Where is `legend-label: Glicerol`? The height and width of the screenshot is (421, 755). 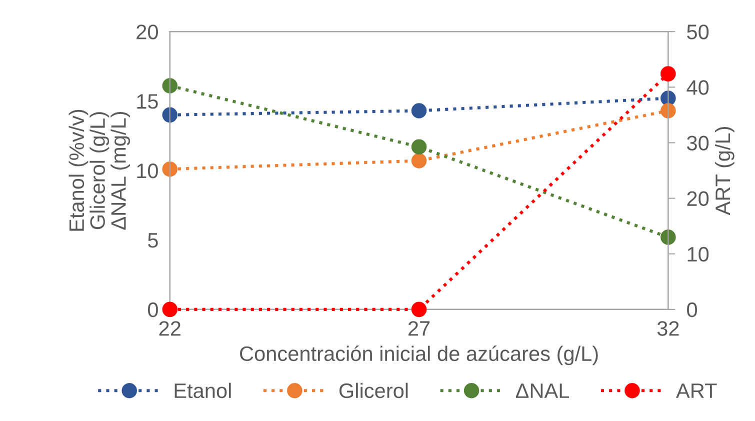
legend-label: Glicerol is located at coordinates (373, 390).